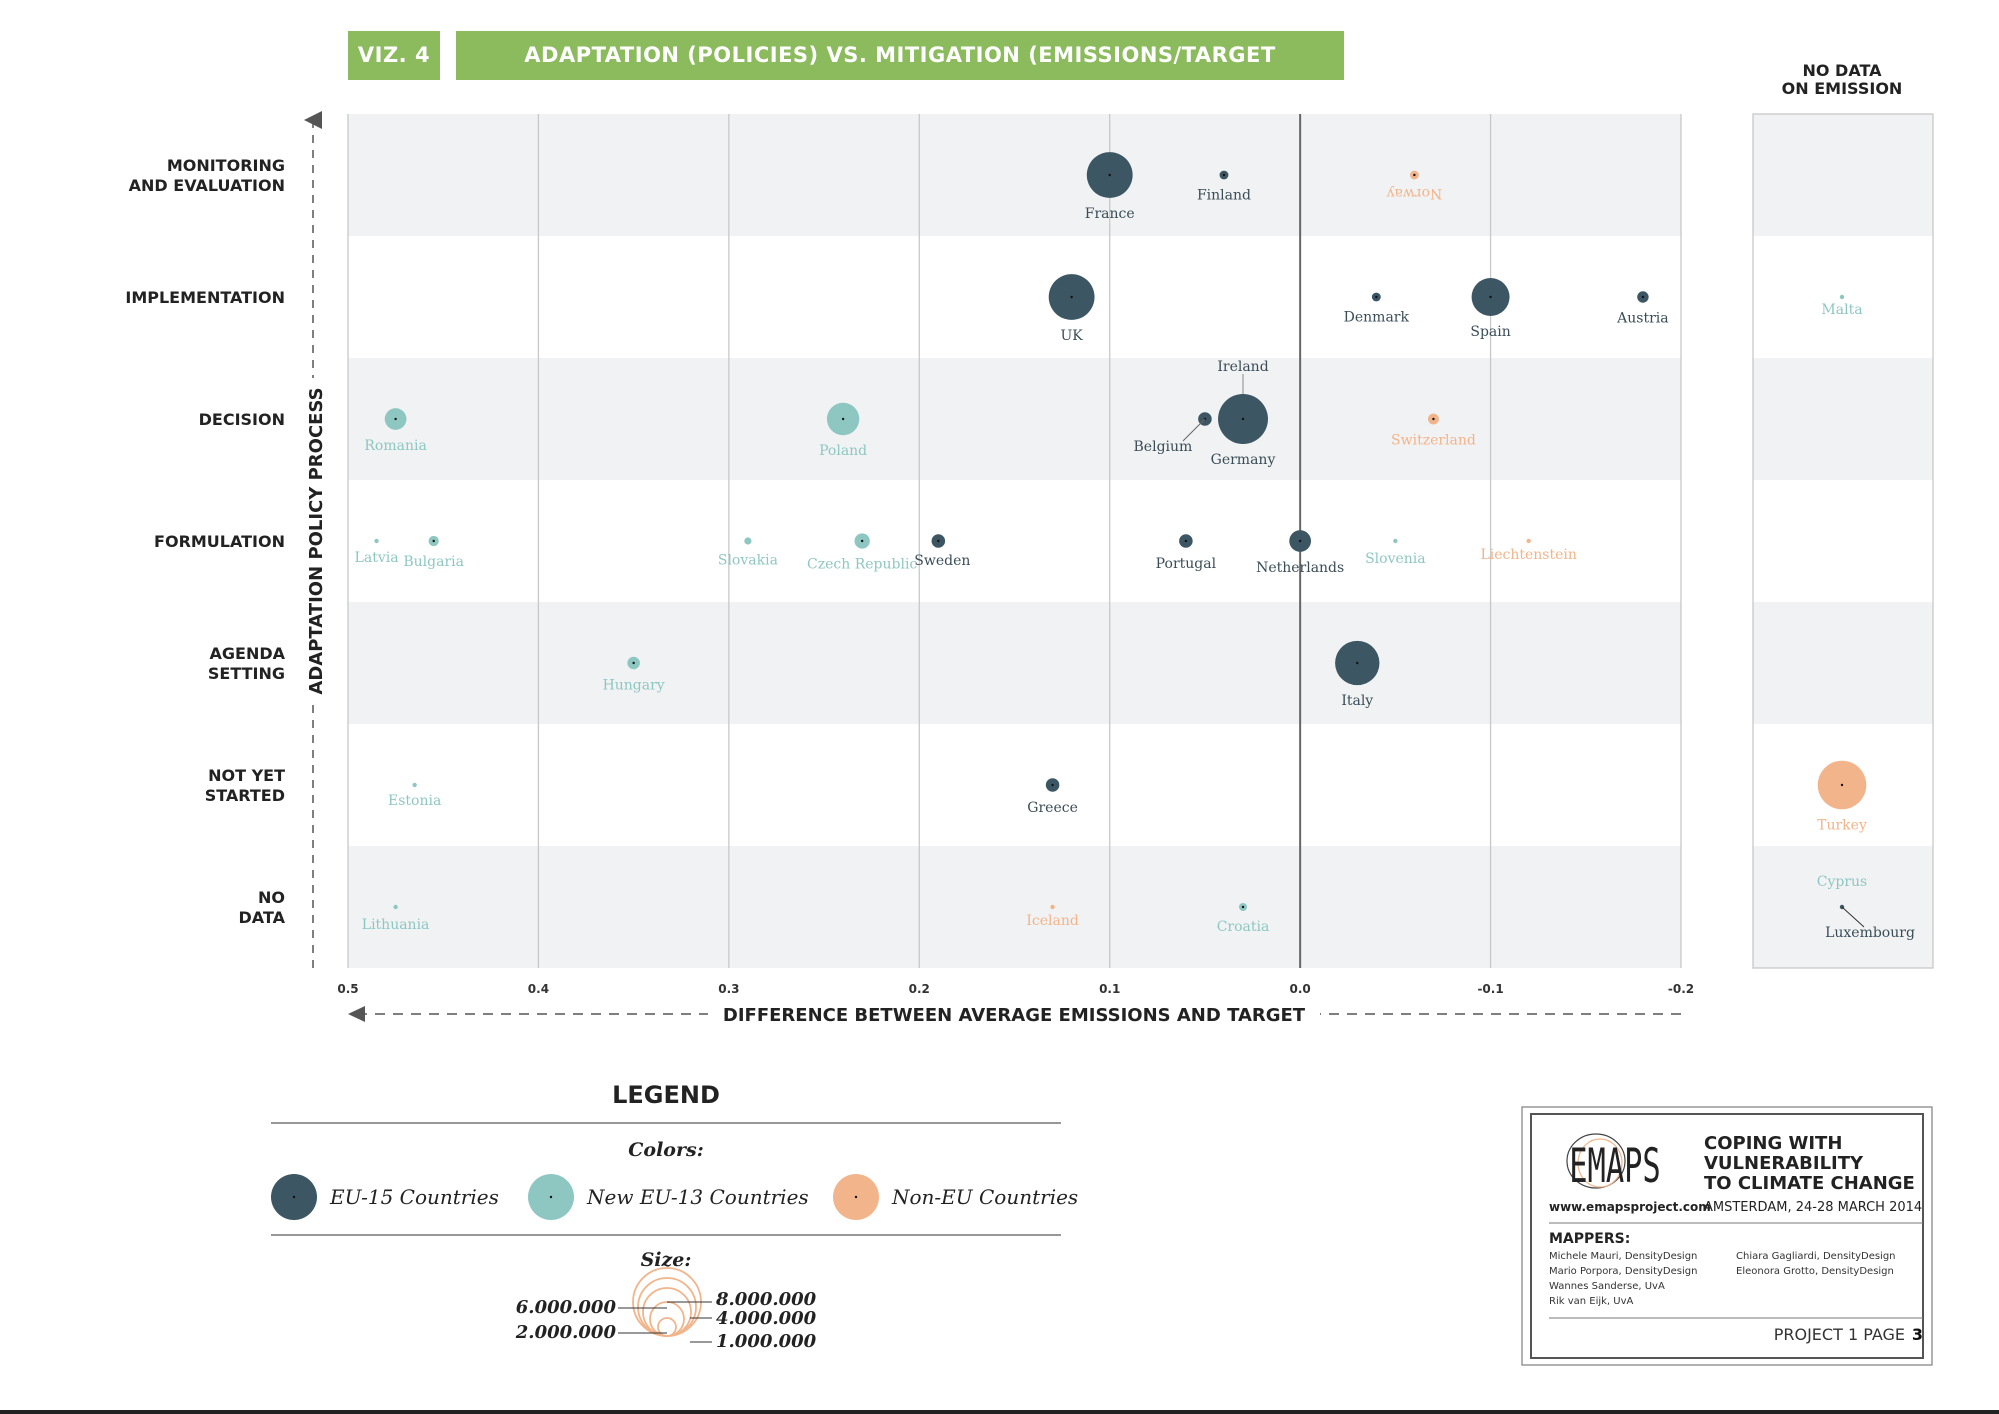 The image size is (1999, 1414). What do you see at coordinates (1623, 1256) in the screenshot?
I see `mapper-name: Michele Mauri, DensityDesign` at bounding box center [1623, 1256].